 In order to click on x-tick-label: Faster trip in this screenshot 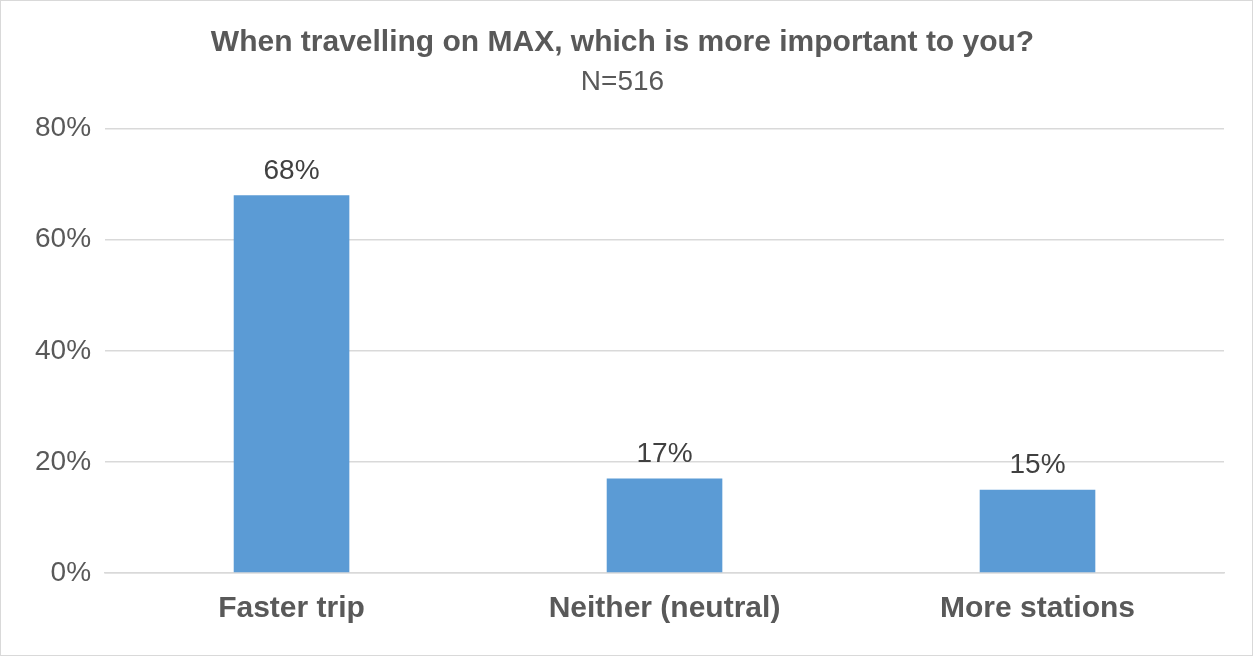, I will do `click(291, 607)`.